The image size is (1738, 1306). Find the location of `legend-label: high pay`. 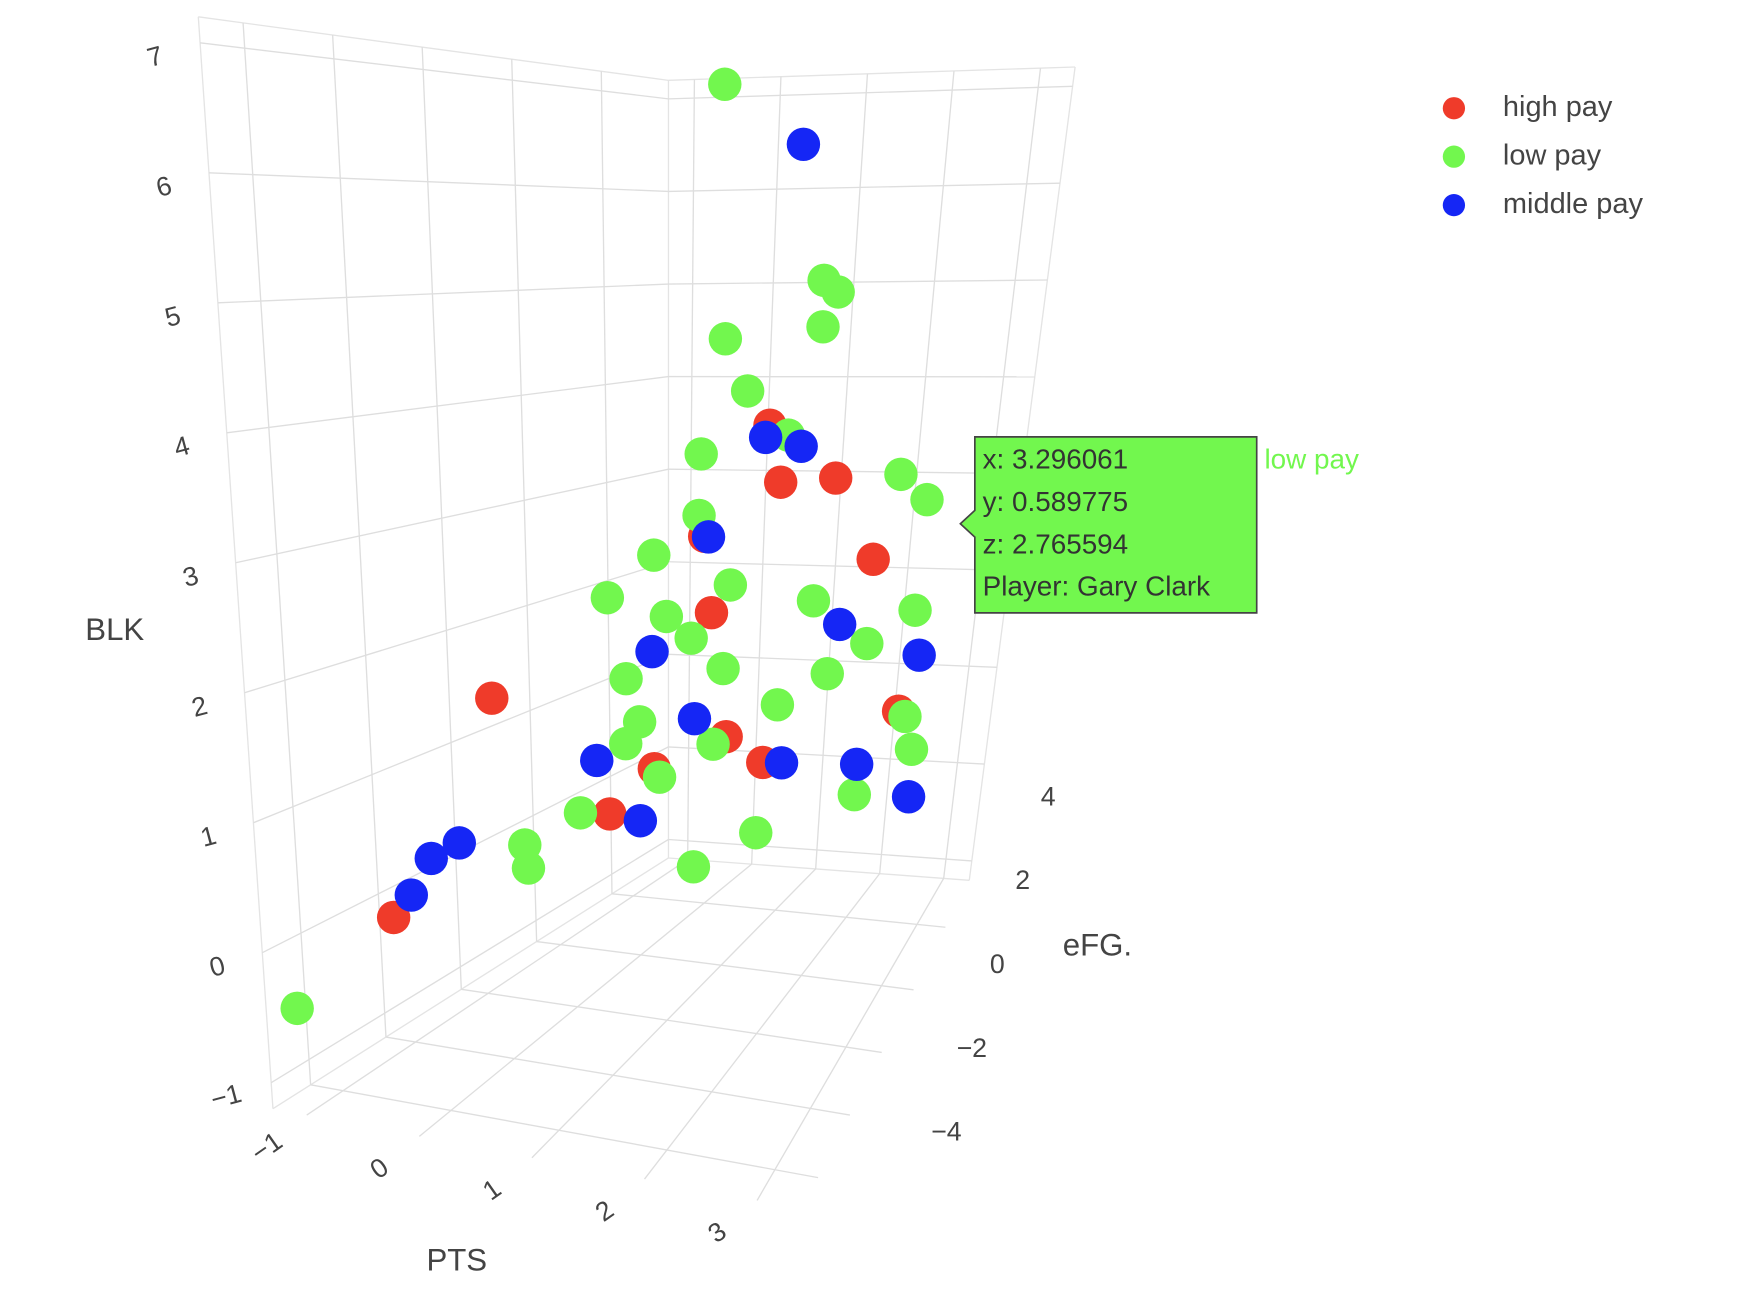

legend-label: high pay is located at coordinates (1558, 107).